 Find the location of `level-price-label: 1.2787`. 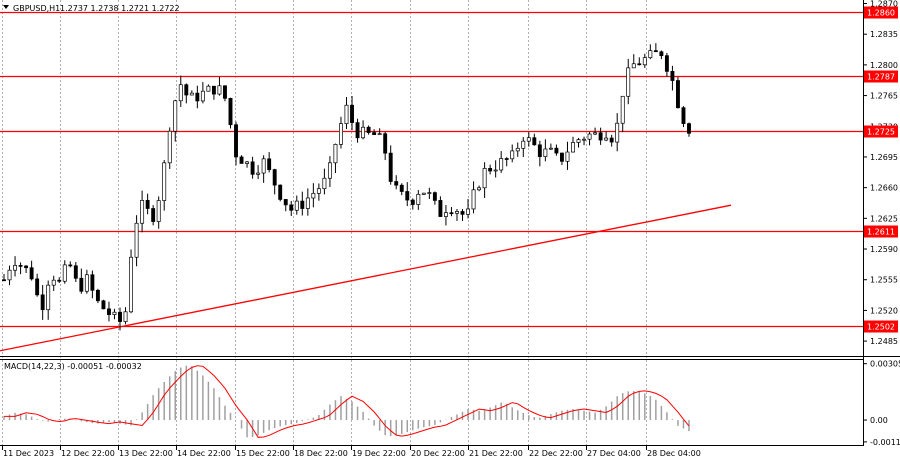

level-price-label: 1.2787 is located at coordinates (881, 77).